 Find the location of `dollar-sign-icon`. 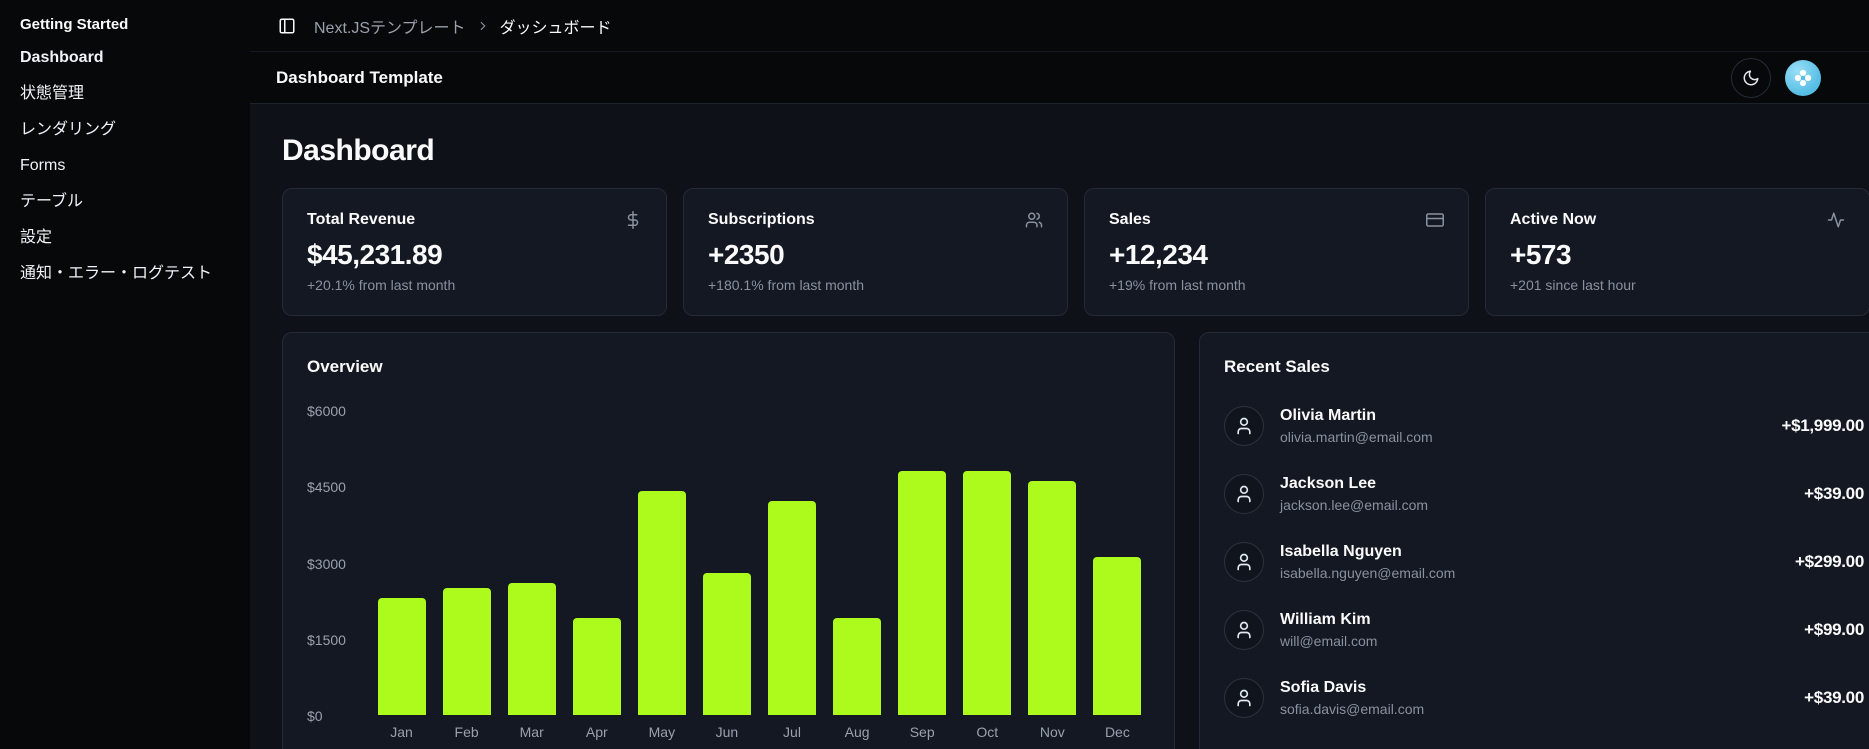

dollar-sign-icon is located at coordinates (633, 220).